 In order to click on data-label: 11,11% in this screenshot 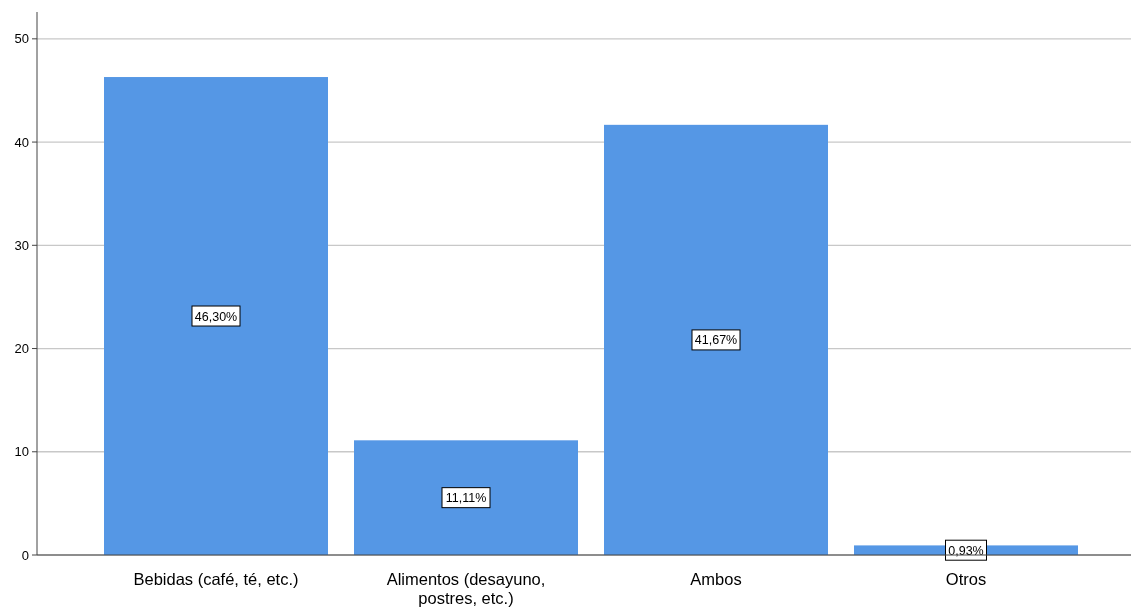, I will do `click(466, 498)`.